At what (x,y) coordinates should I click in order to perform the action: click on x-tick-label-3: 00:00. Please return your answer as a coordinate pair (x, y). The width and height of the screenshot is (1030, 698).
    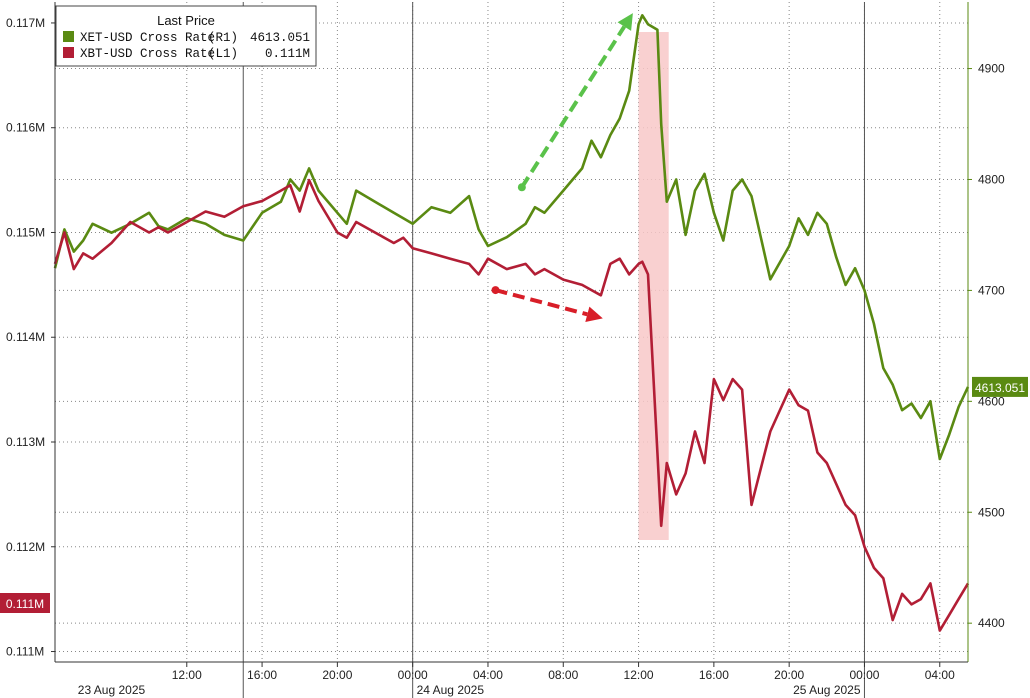
    Looking at the image, I should click on (413, 675).